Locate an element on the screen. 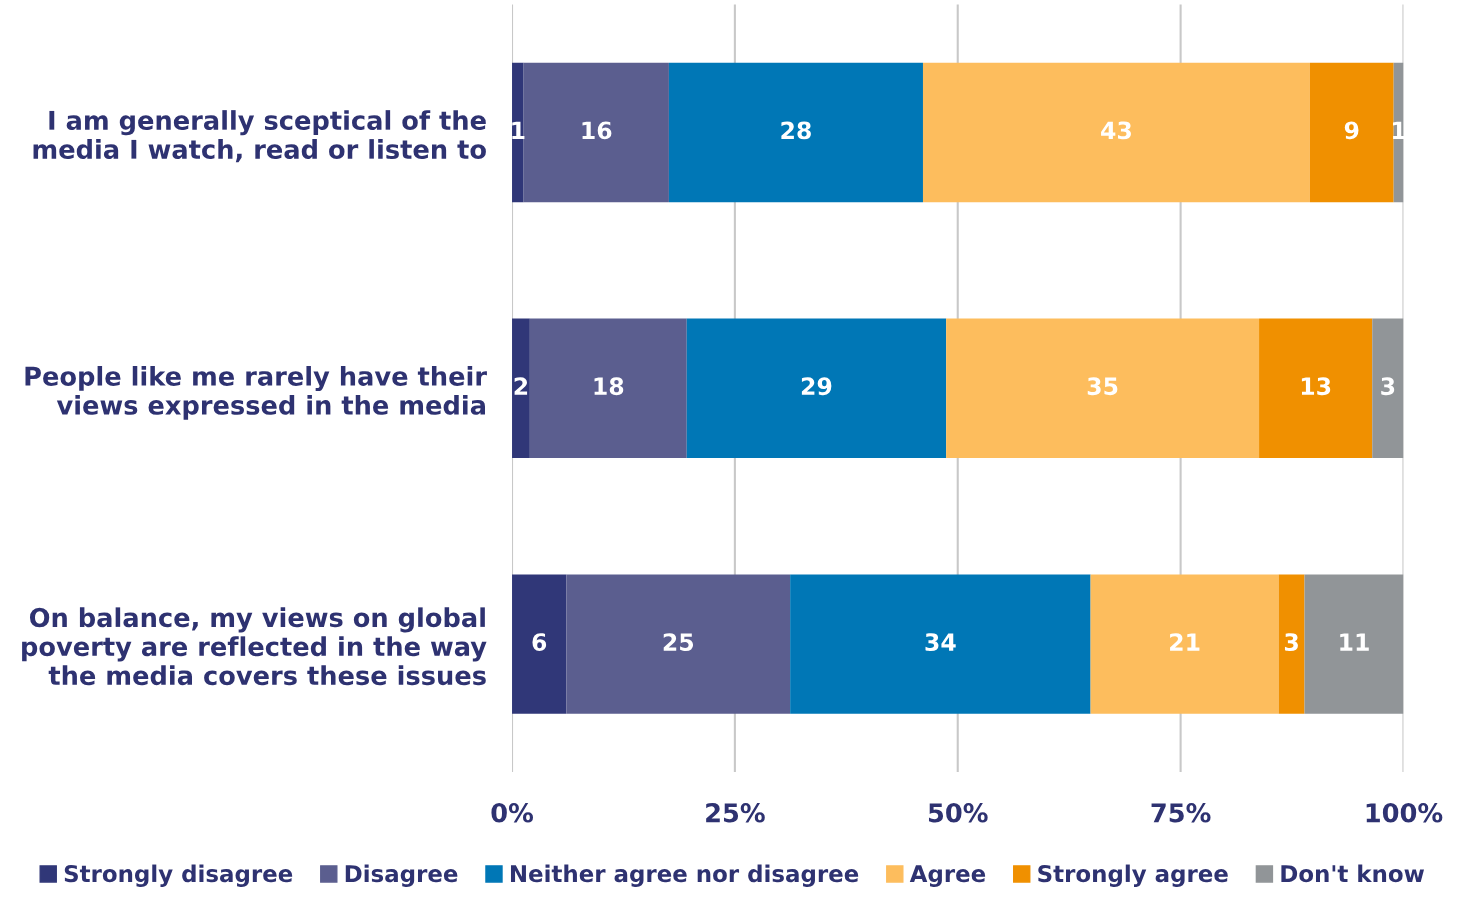 Image resolution: width=1465 pixels, height=903 pixels. data-label: 18 is located at coordinates (609, 386).